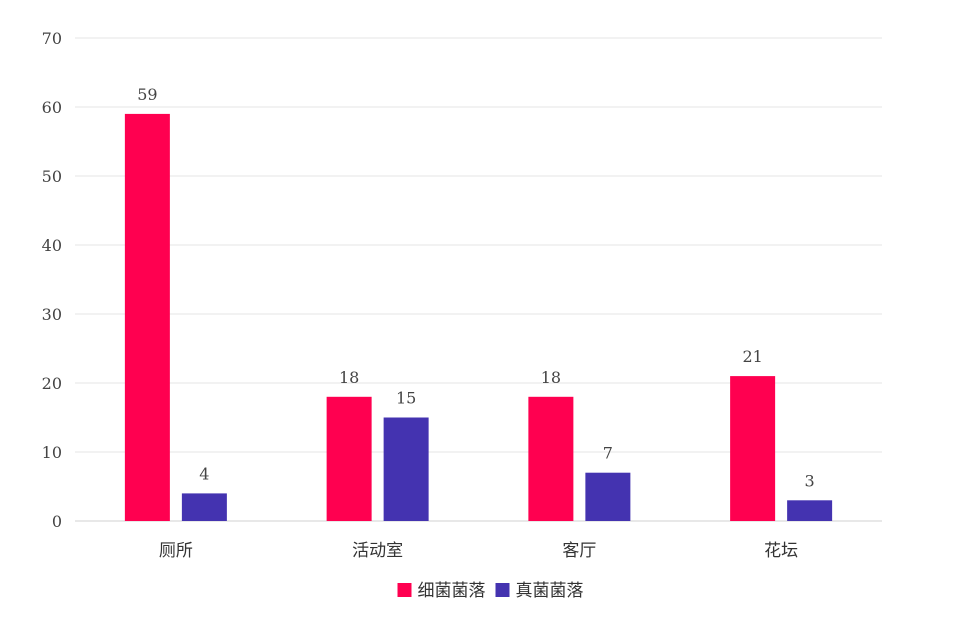 The width and height of the screenshot is (958, 634). What do you see at coordinates (52, 314) in the screenshot?
I see `y-tick-label: 30` at bounding box center [52, 314].